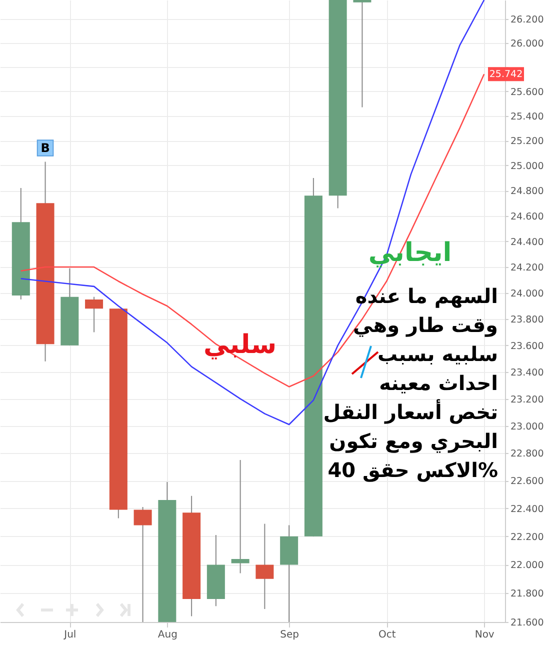 The width and height of the screenshot is (544, 649). I want to click on x-tick-label: Oct, so click(387, 635).